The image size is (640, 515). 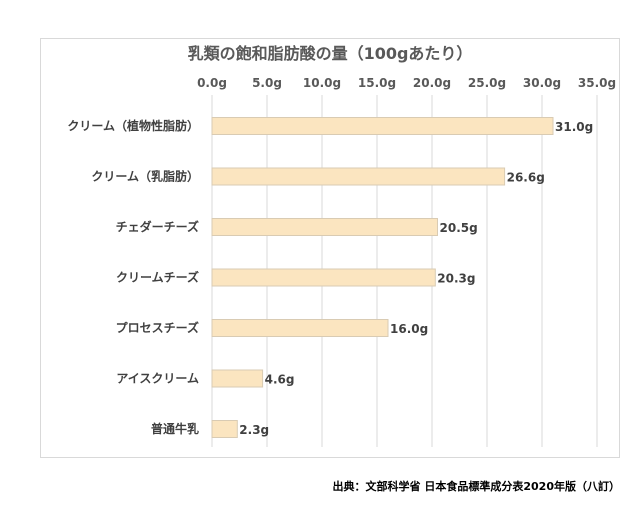 What do you see at coordinates (459, 228) in the screenshot?
I see `data-label: 20.5g` at bounding box center [459, 228].